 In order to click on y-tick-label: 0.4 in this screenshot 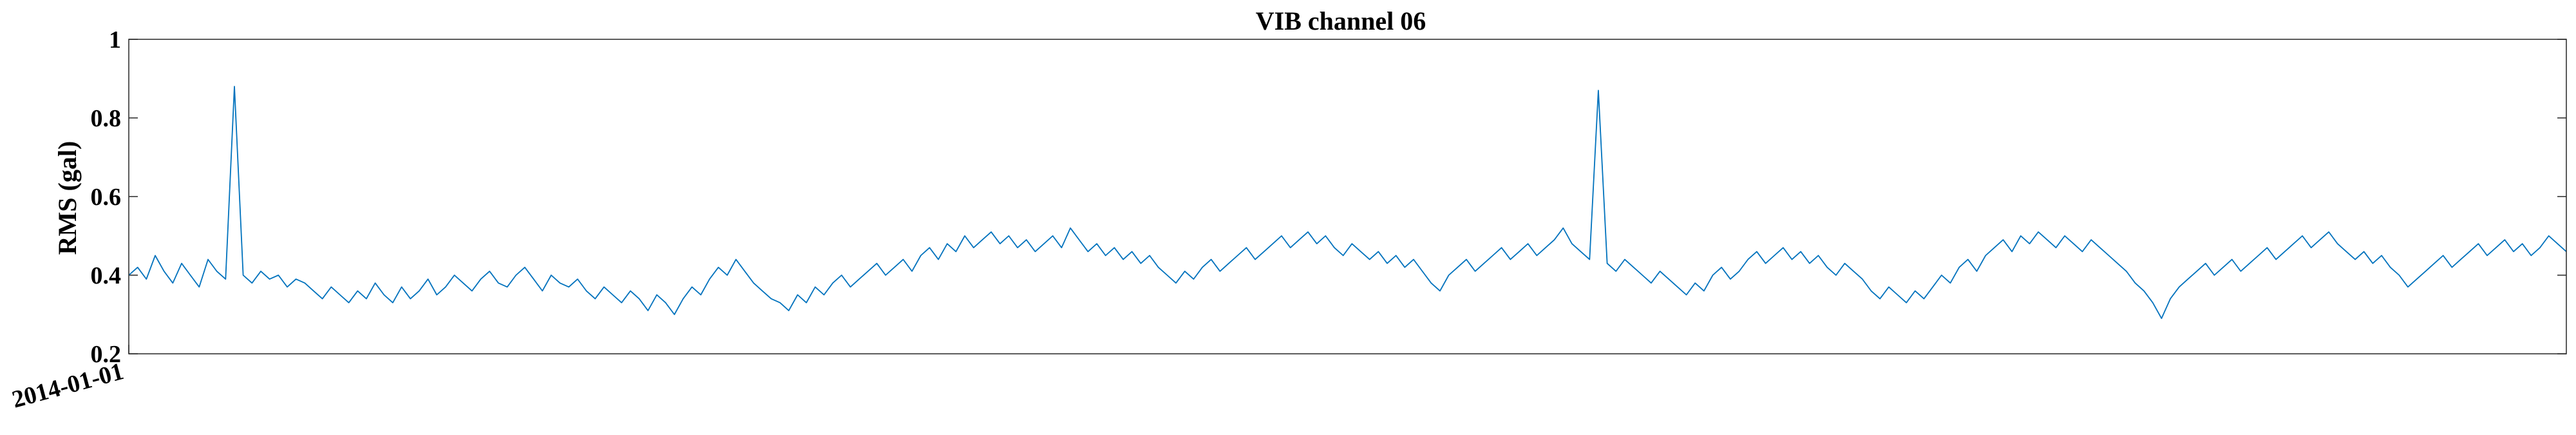, I will do `click(107, 275)`.